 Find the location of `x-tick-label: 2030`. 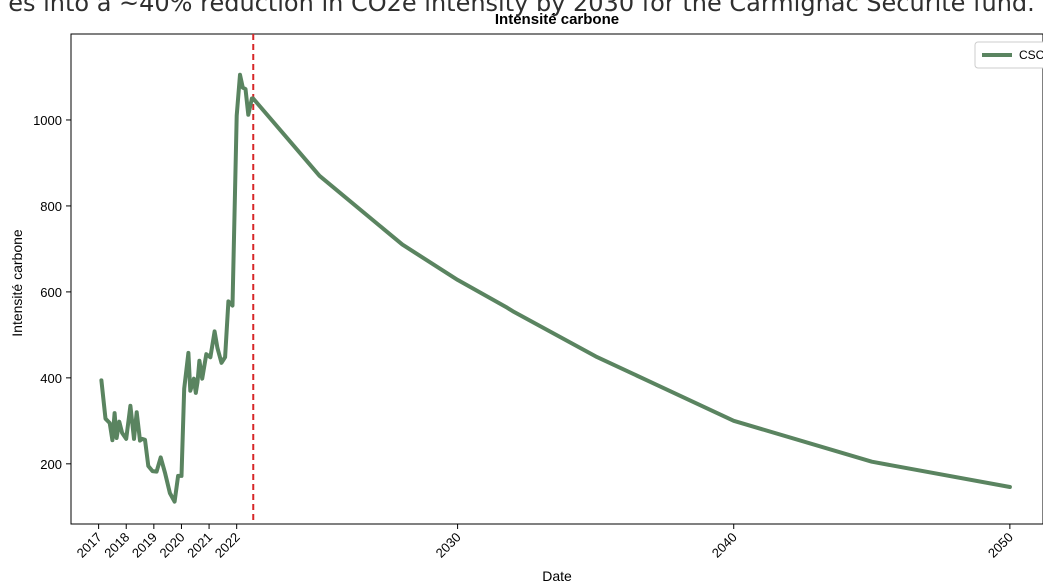

x-tick-label: 2030 is located at coordinates (448, 545).